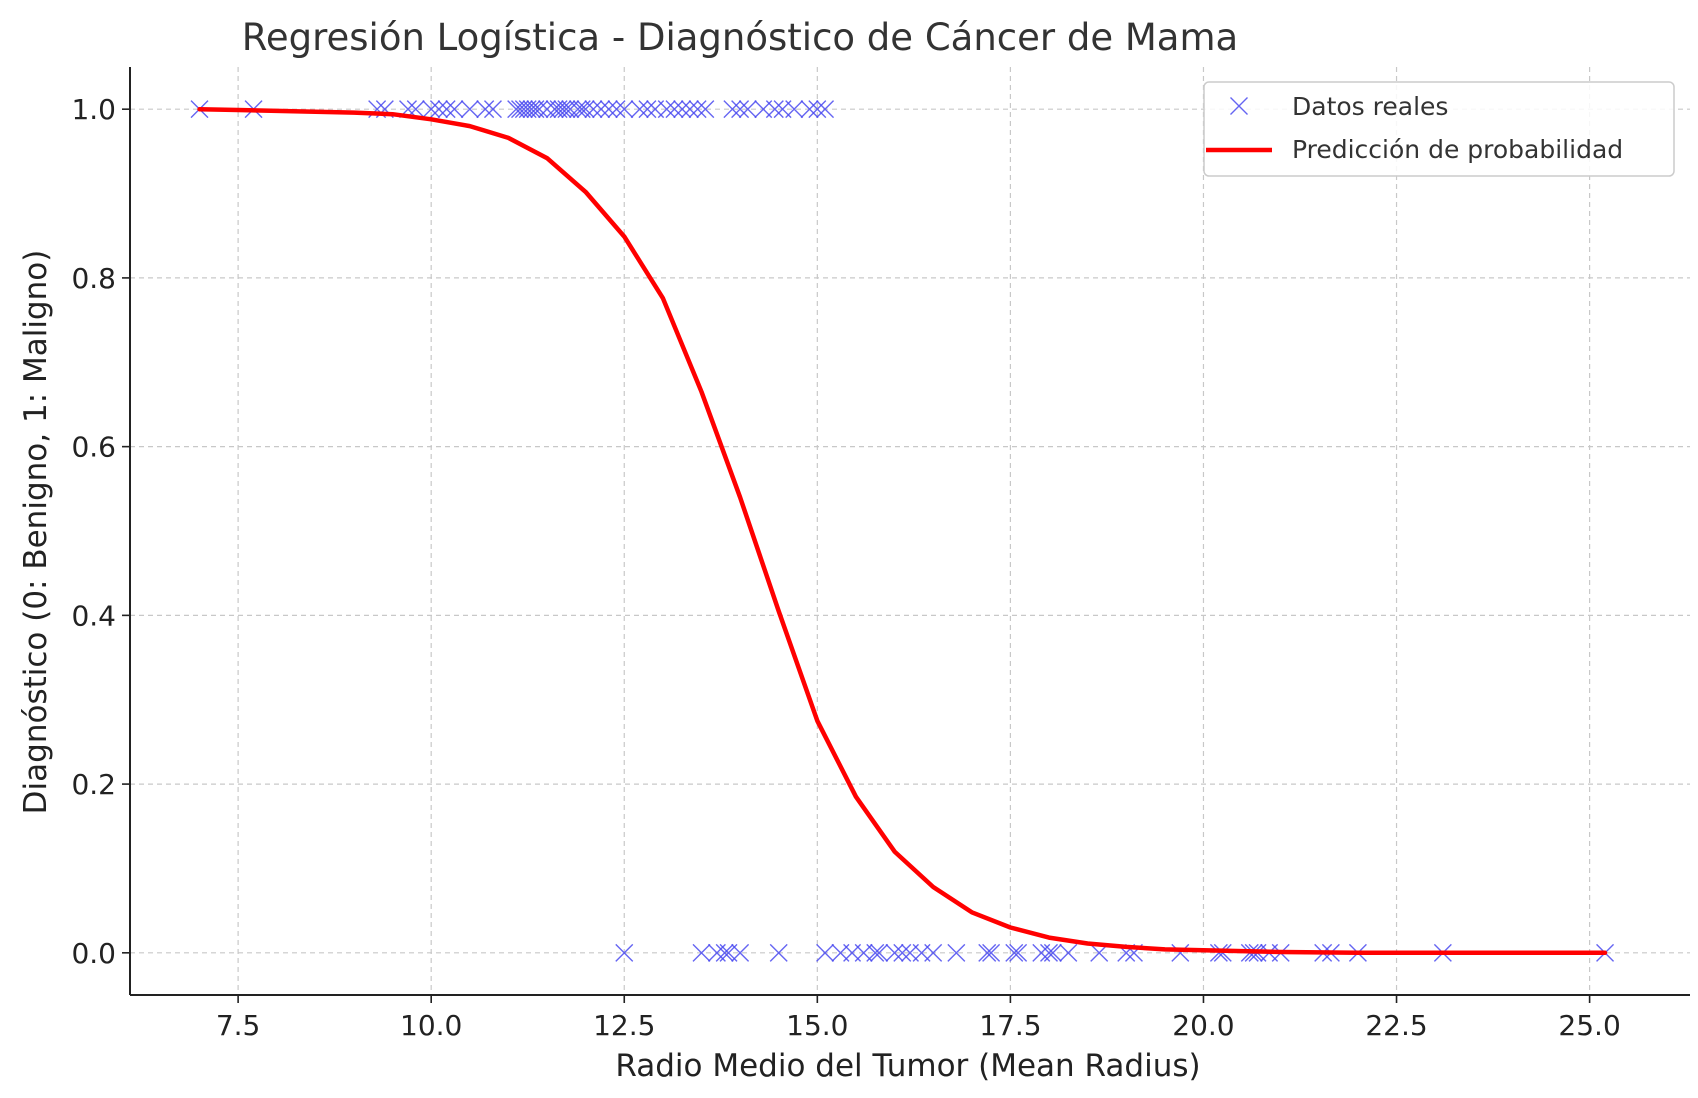  I want to click on legend-box, so click(1439, 129).